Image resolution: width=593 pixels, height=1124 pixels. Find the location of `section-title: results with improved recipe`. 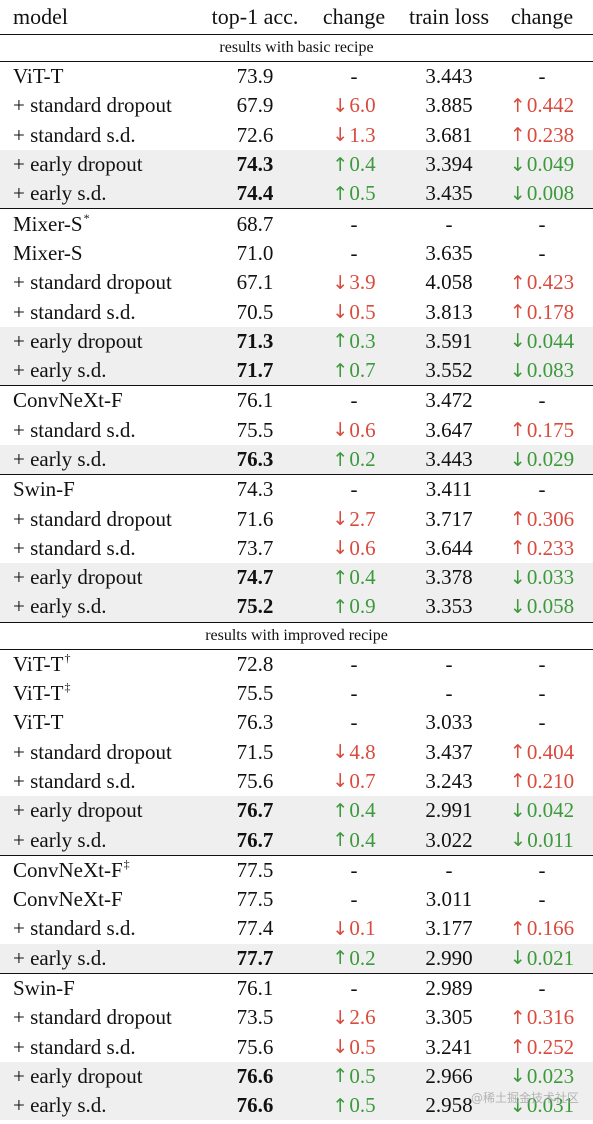

section-title: results with improved recipe is located at coordinates (296, 635).